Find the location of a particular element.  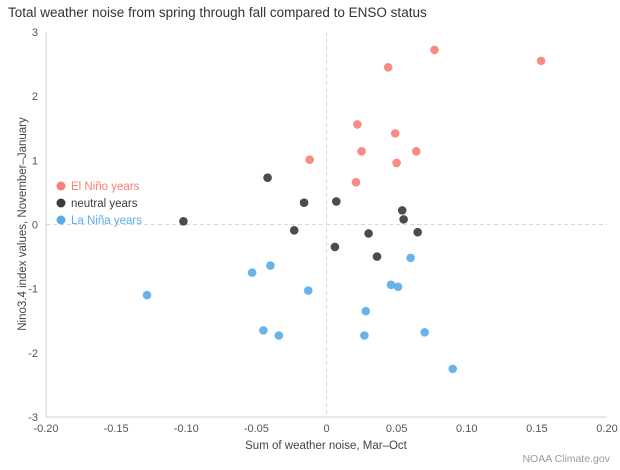

x-tick-label: -0.05 is located at coordinates (256, 429).